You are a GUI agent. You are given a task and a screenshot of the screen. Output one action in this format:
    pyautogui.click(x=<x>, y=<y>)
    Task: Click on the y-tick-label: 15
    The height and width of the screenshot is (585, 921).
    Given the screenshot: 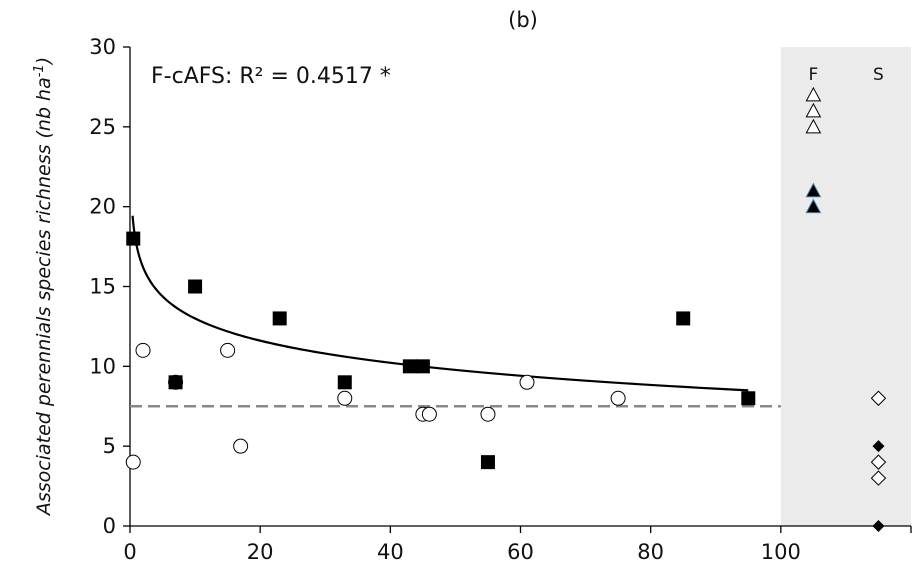 What is the action you would take?
    pyautogui.click(x=102, y=287)
    